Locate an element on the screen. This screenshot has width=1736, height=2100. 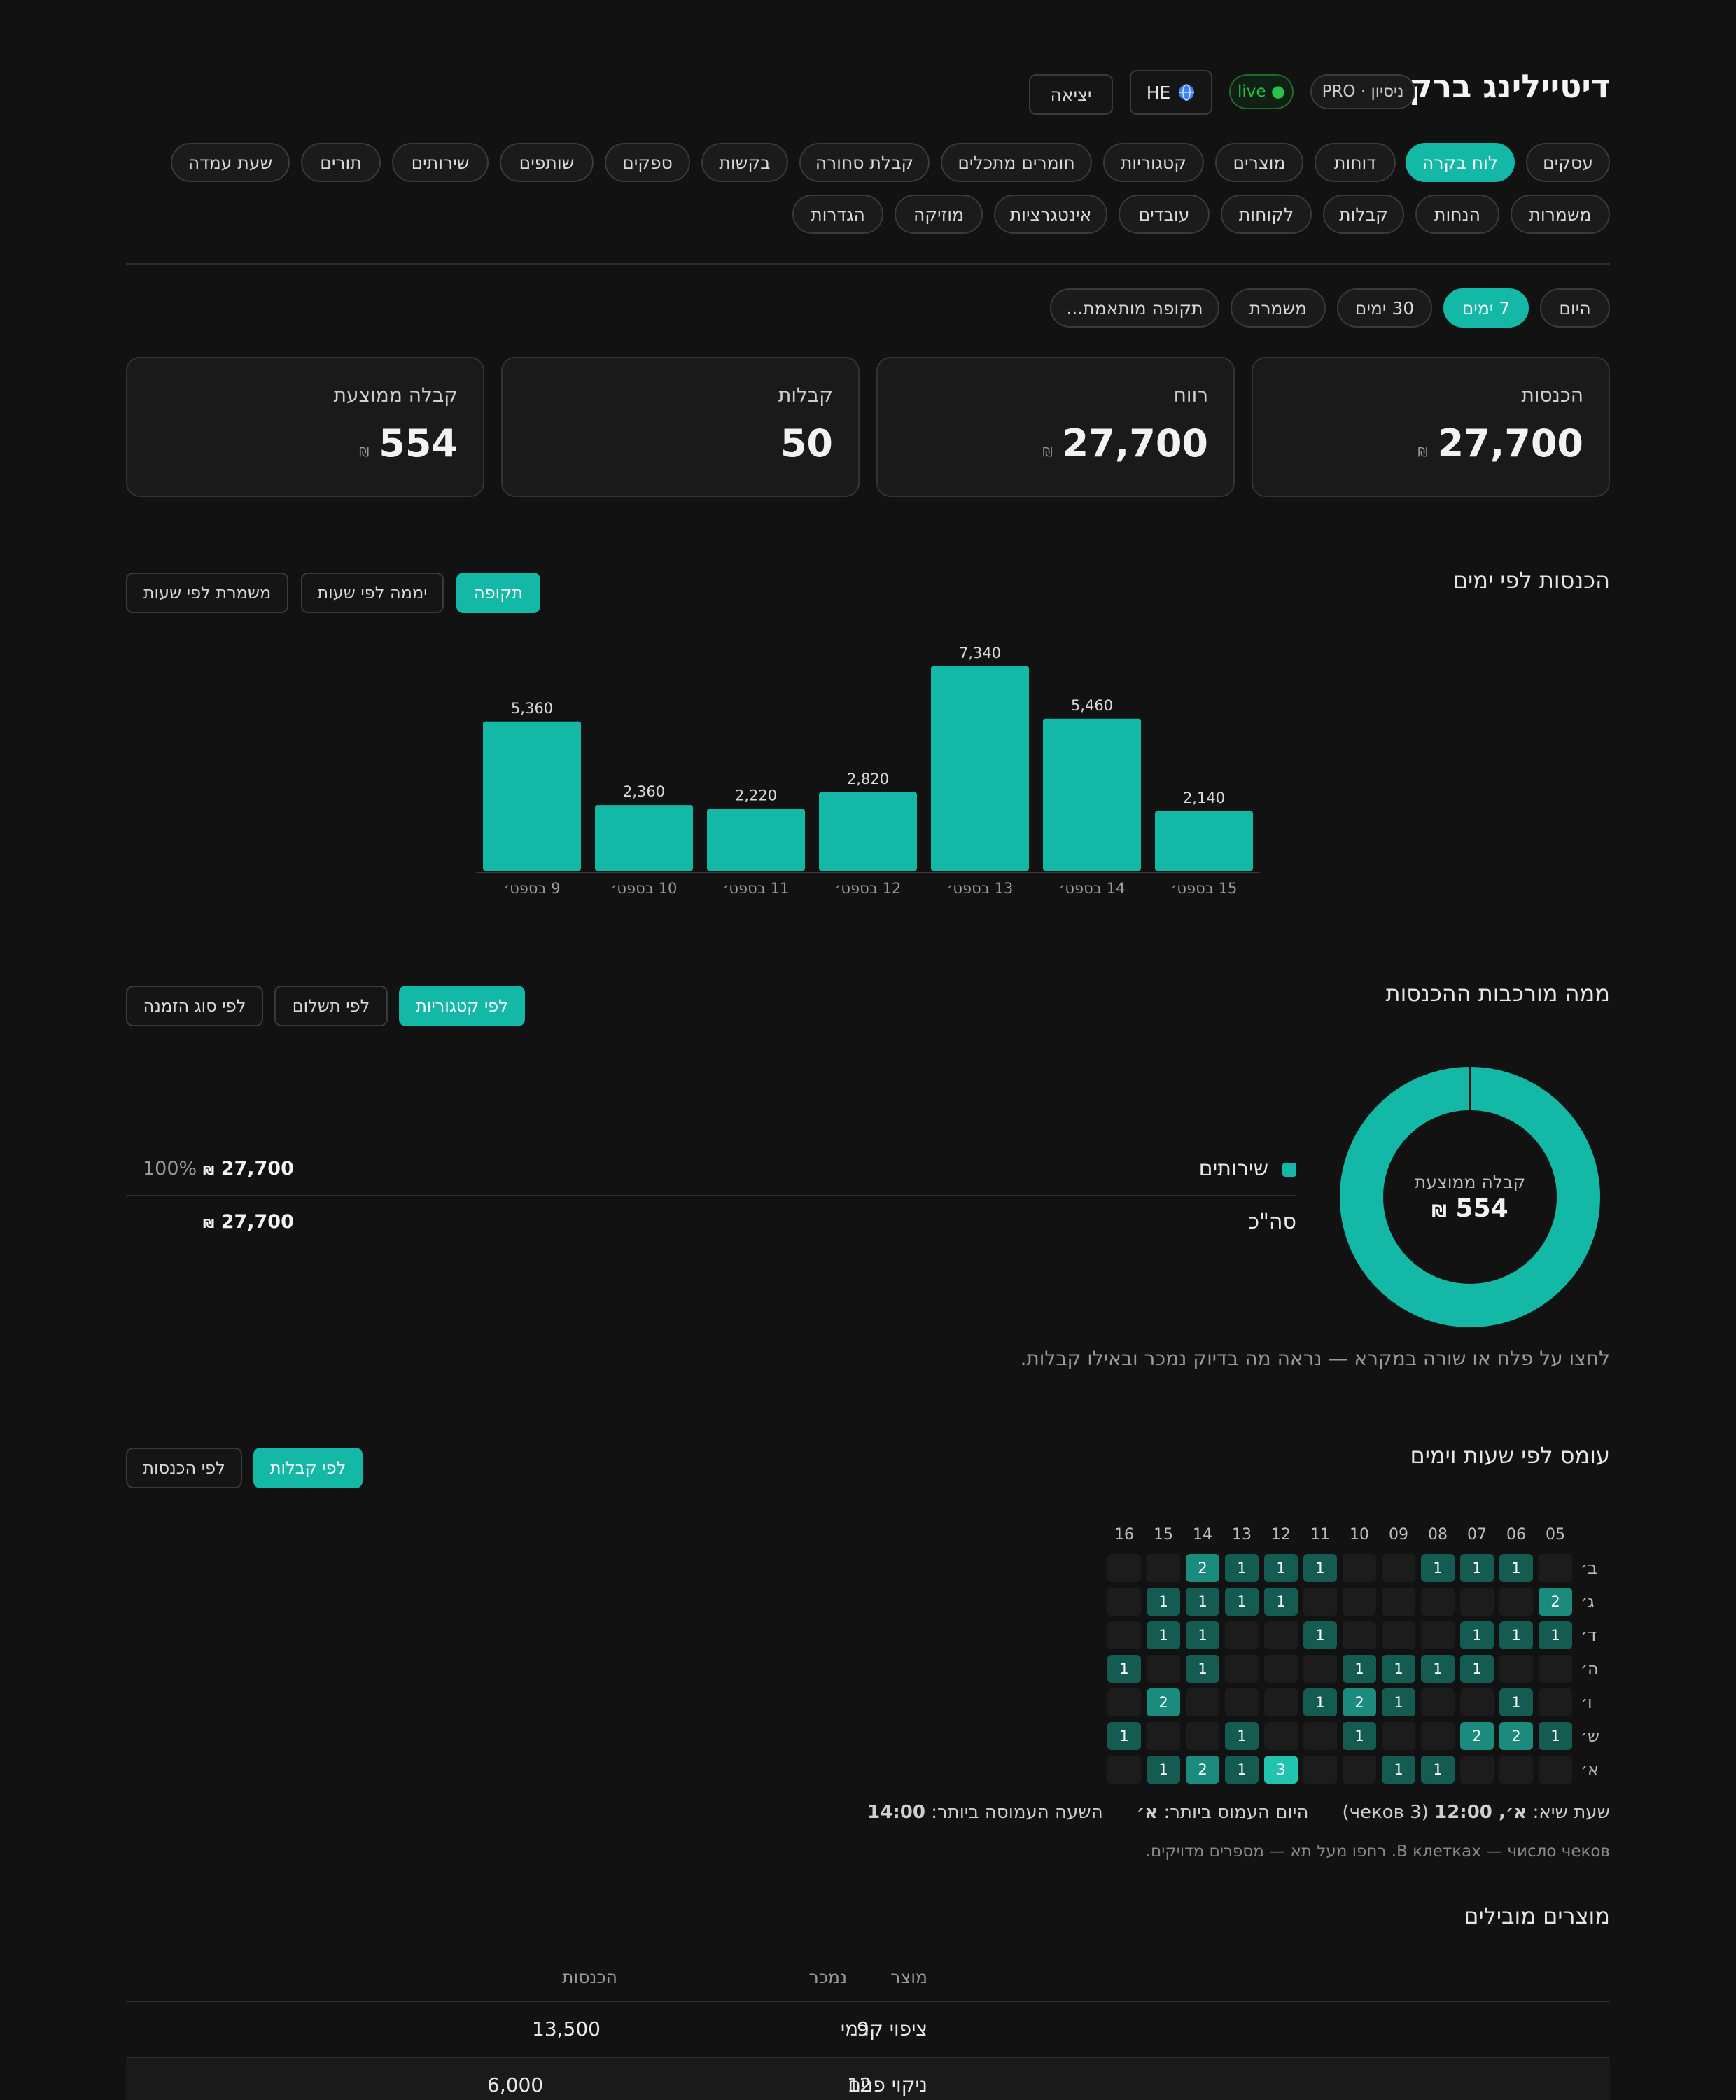
tab-by-order-type: לפי סוג הזמנה is located at coordinates (194, 1006).